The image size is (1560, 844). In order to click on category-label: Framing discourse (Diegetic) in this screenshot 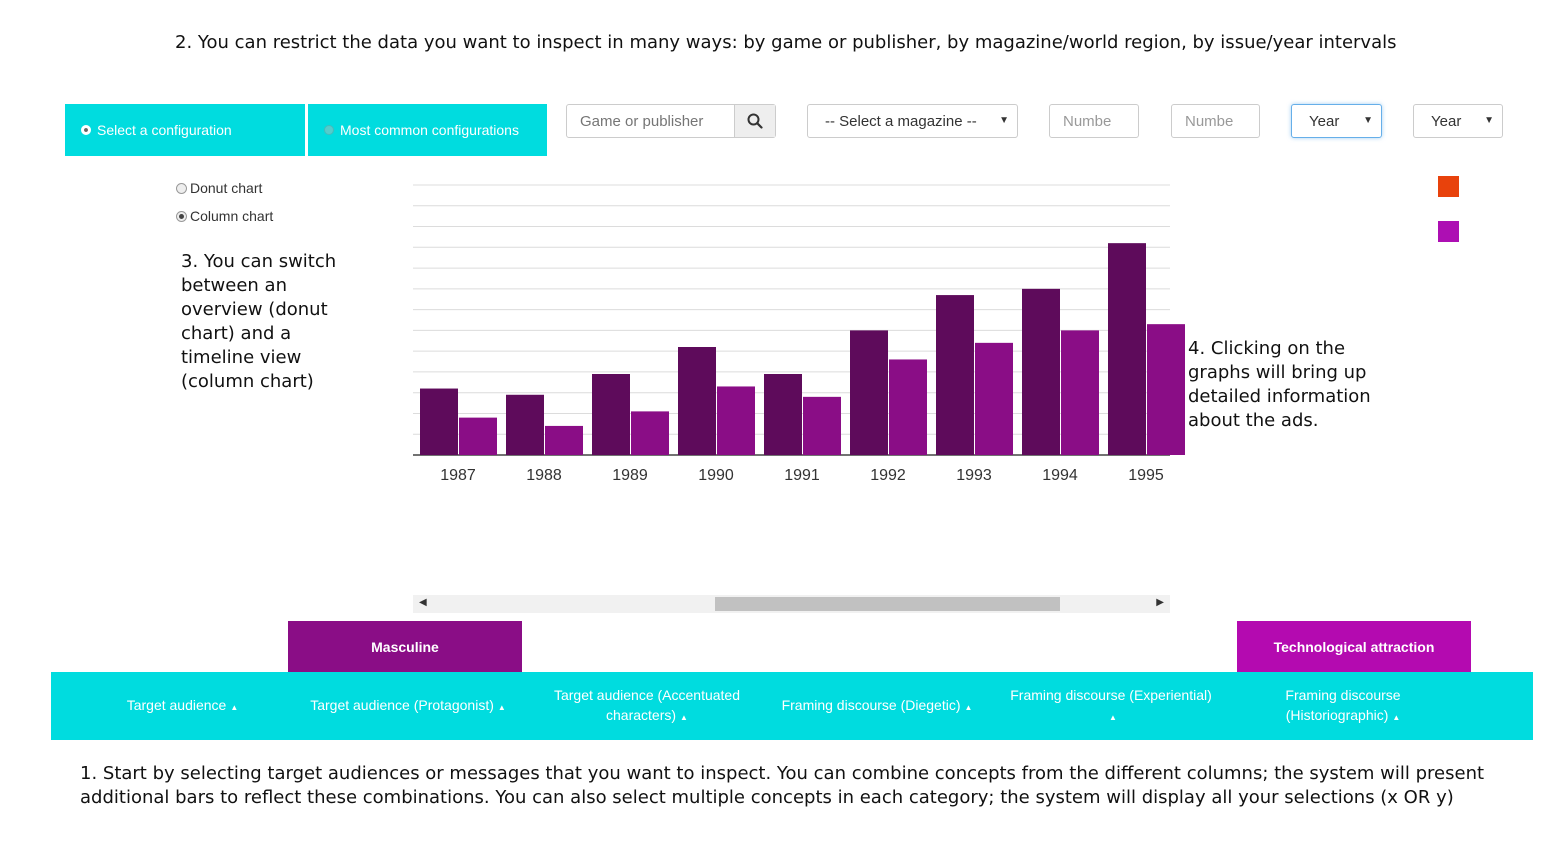, I will do `click(871, 704)`.